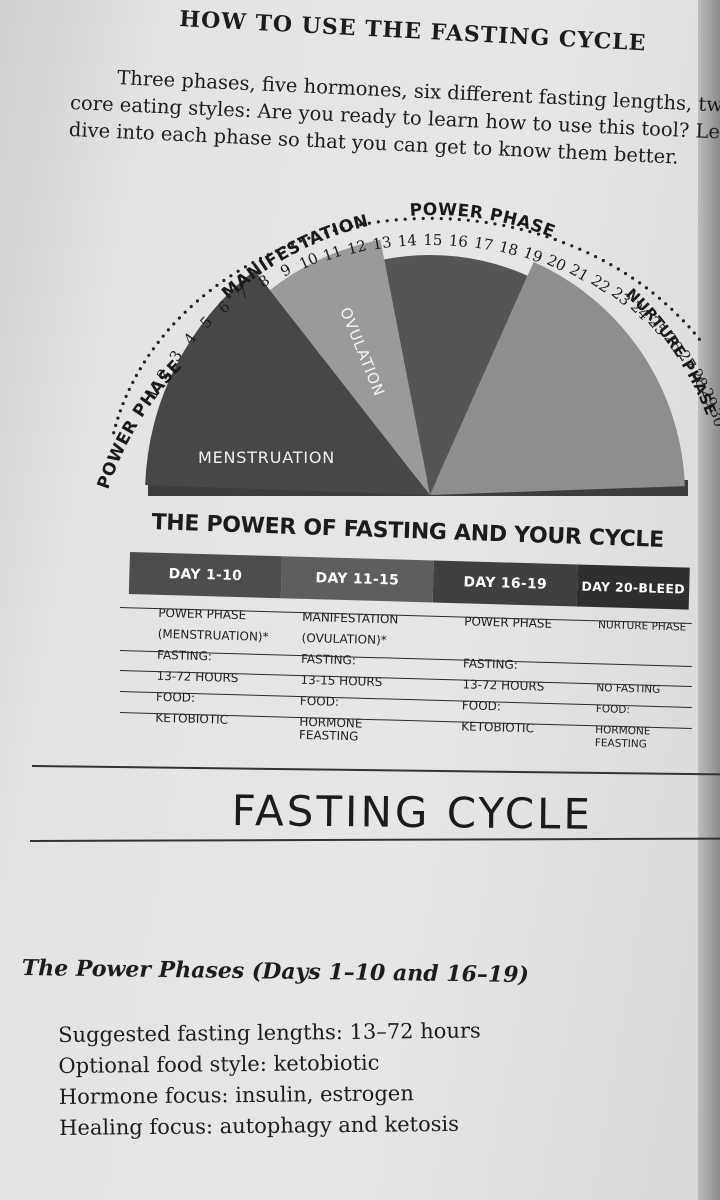  I want to click on fact-line: Hormone focus: insulin, estrogen, so click(236, 1095).